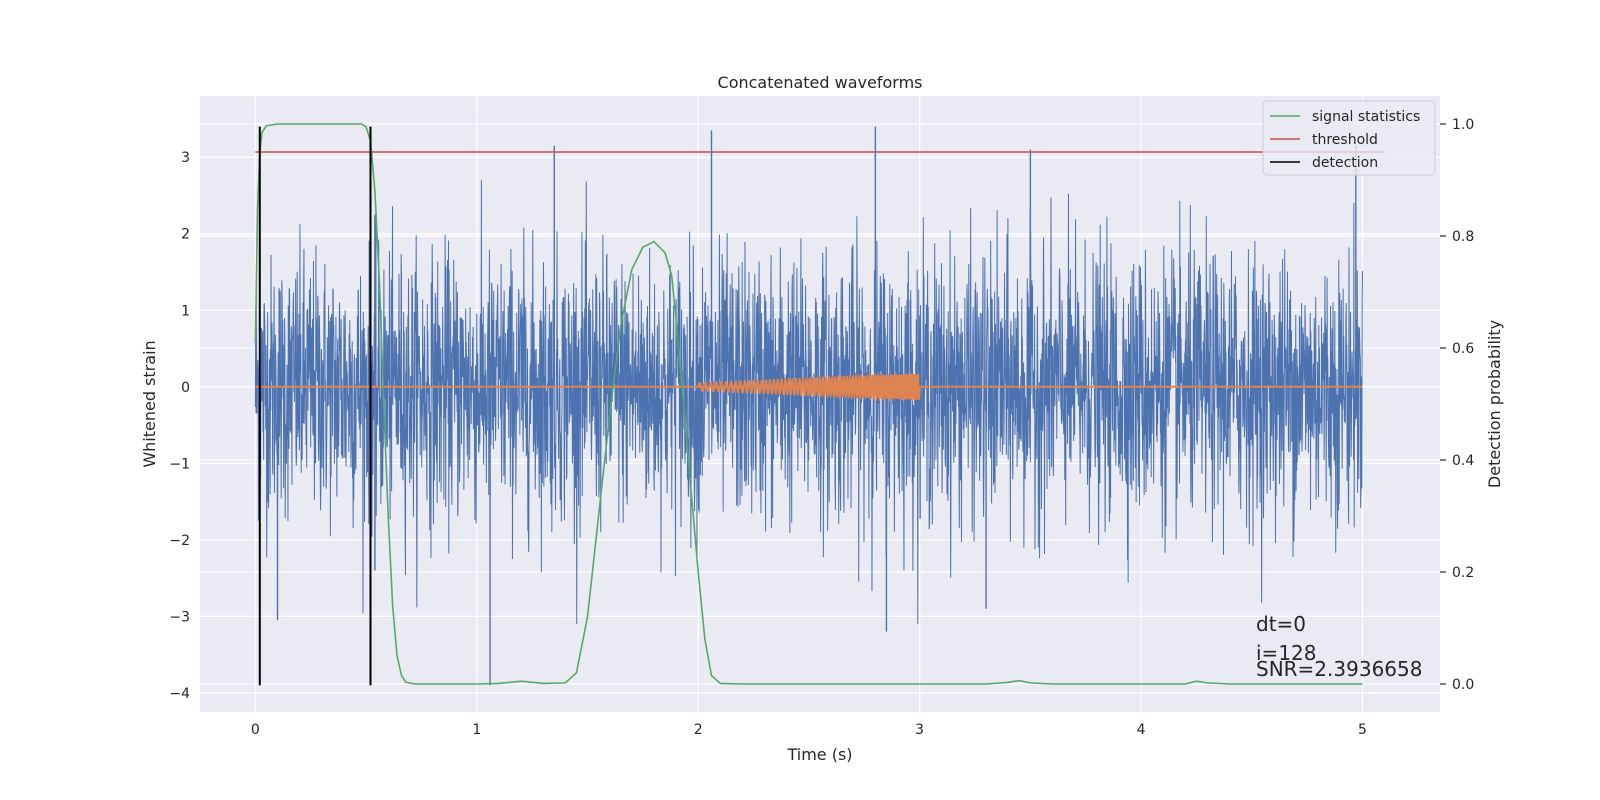  What do you see at coordinates (255, 730) in the screenshot?
I see `x-tick-label: 0` at bounding box center [255, 730].